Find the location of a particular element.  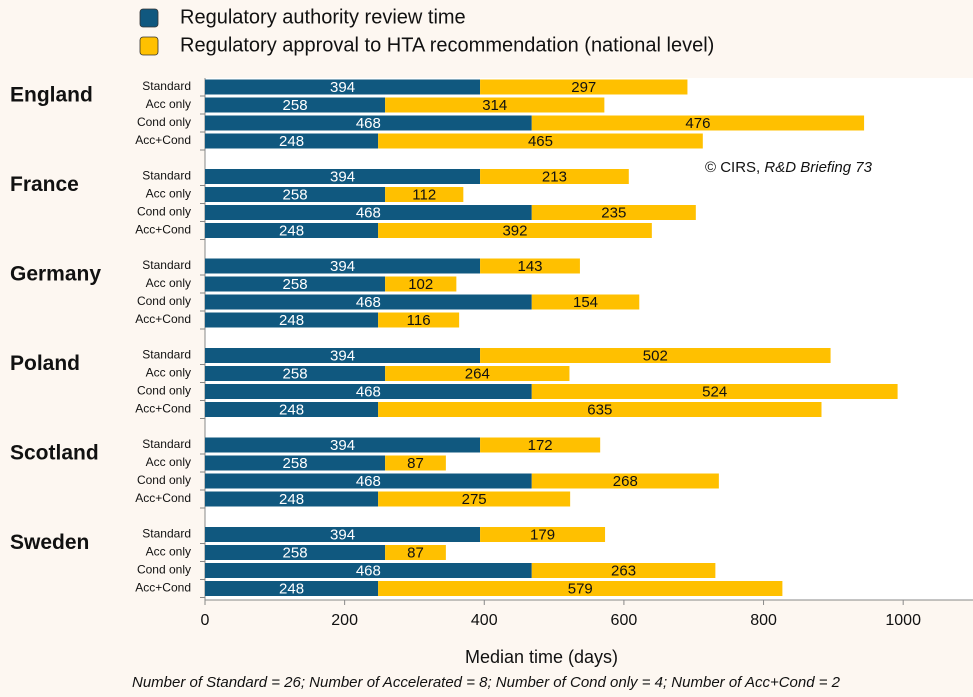

value-label: 87 is located at coordinates (415, 463).